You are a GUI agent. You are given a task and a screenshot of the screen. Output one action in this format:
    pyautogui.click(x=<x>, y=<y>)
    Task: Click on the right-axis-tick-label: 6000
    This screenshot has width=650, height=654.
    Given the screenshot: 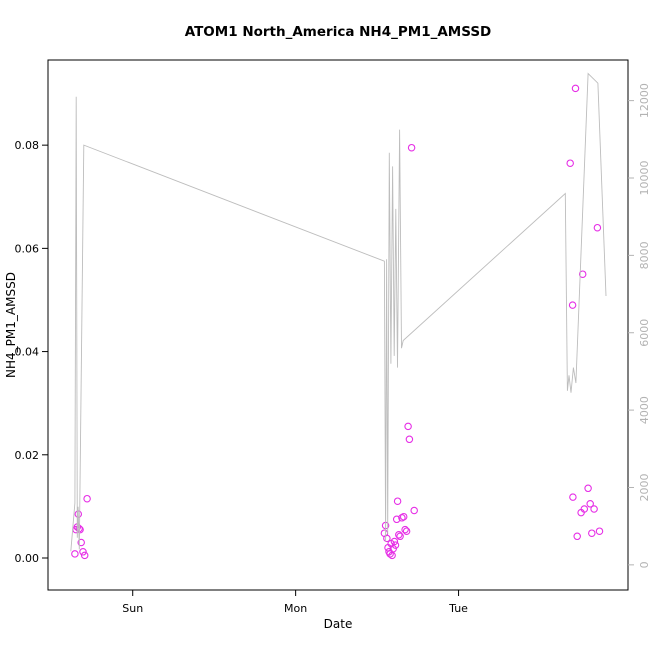 What is the action you would take?
    pyautogui.click(x=644, y=333)
    